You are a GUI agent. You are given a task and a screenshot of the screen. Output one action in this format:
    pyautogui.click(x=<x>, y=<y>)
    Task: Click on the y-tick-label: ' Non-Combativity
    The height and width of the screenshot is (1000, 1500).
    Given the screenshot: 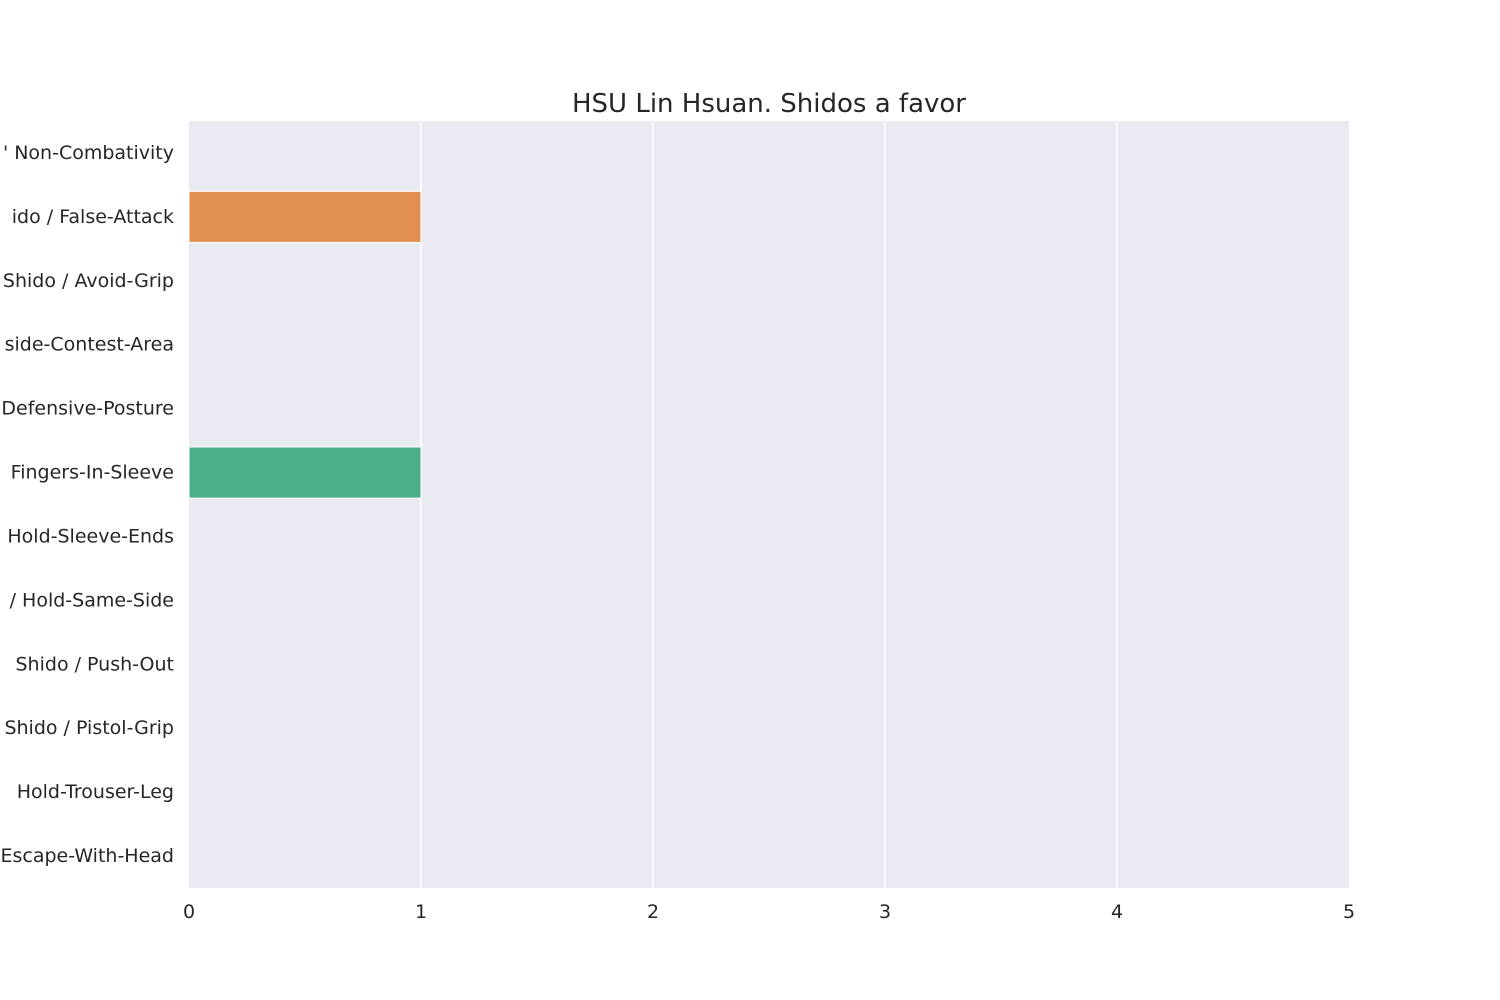 What is the action you would take?
    pyautogui.click(x=88, y=153)
    